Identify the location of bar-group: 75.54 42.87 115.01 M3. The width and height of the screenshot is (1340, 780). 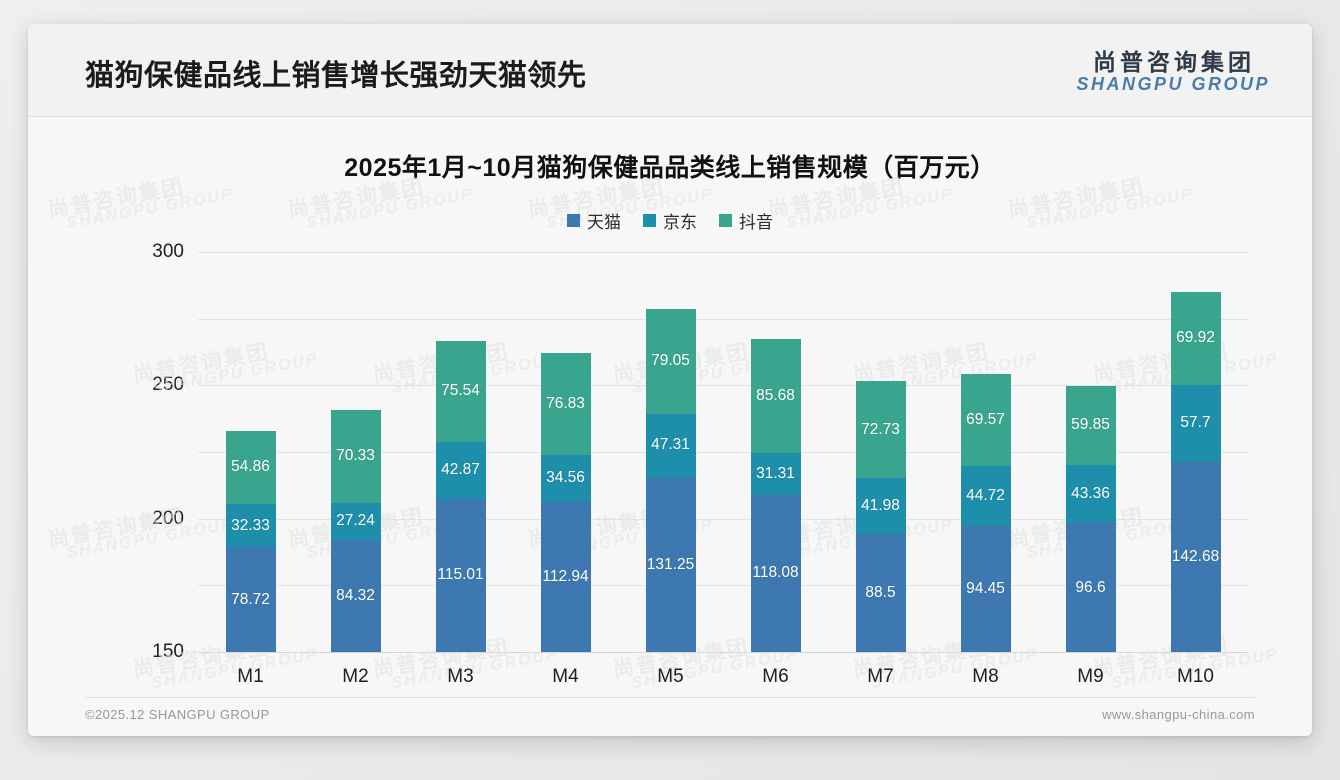
(460, 469).